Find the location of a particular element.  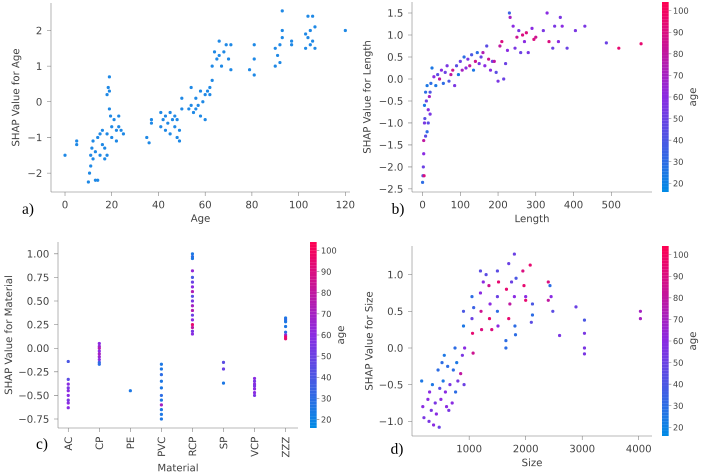

y-tick-label: 0.75 is located at coordinates (37, 278).